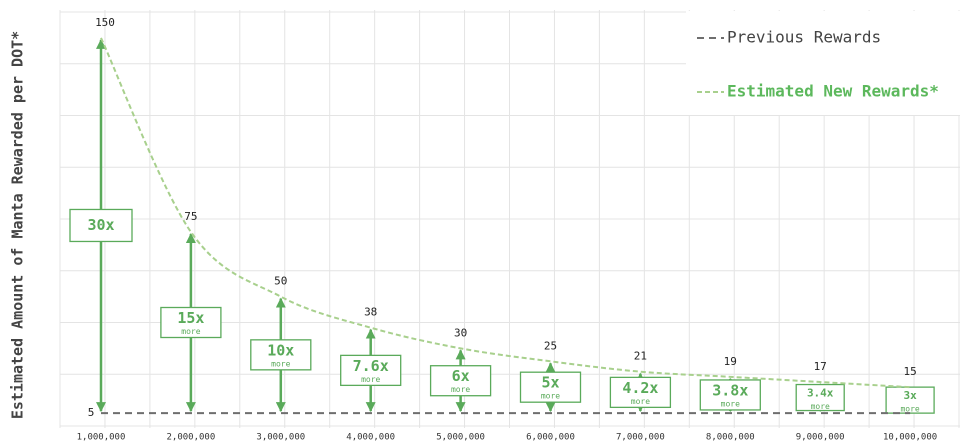 The height and width of the screenshot is (444, 960). I want to click on x-tick-label: 6,000,000, so click(550, 438).